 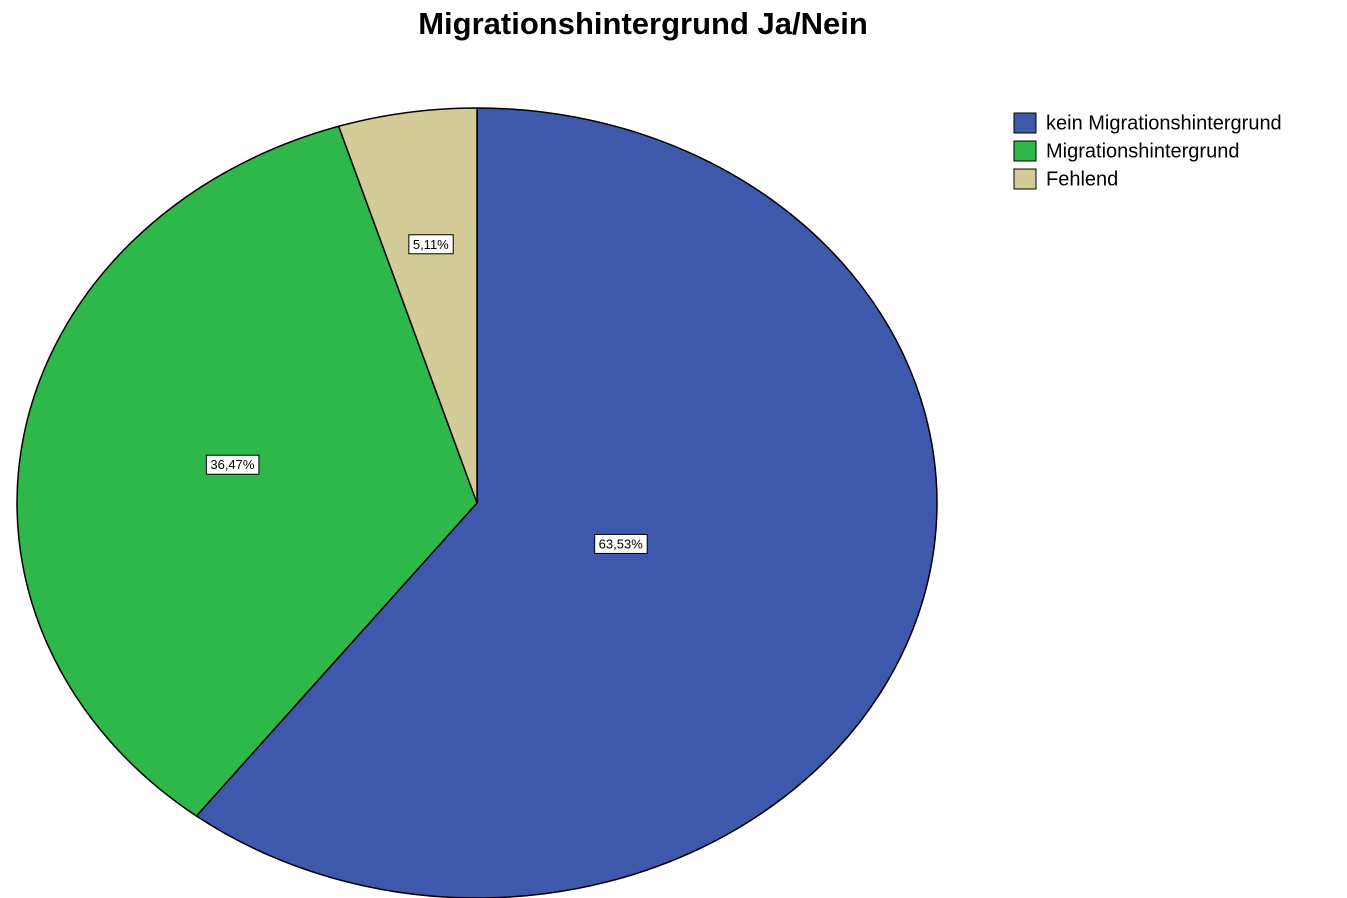 I want to click on value-label: 36,47%, so click(x=232, y=464).